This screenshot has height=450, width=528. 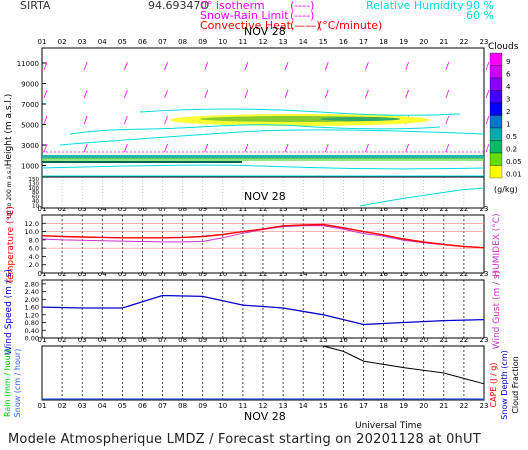 I want to click on hour-tick-label: 07, so click(x=162, y=274).